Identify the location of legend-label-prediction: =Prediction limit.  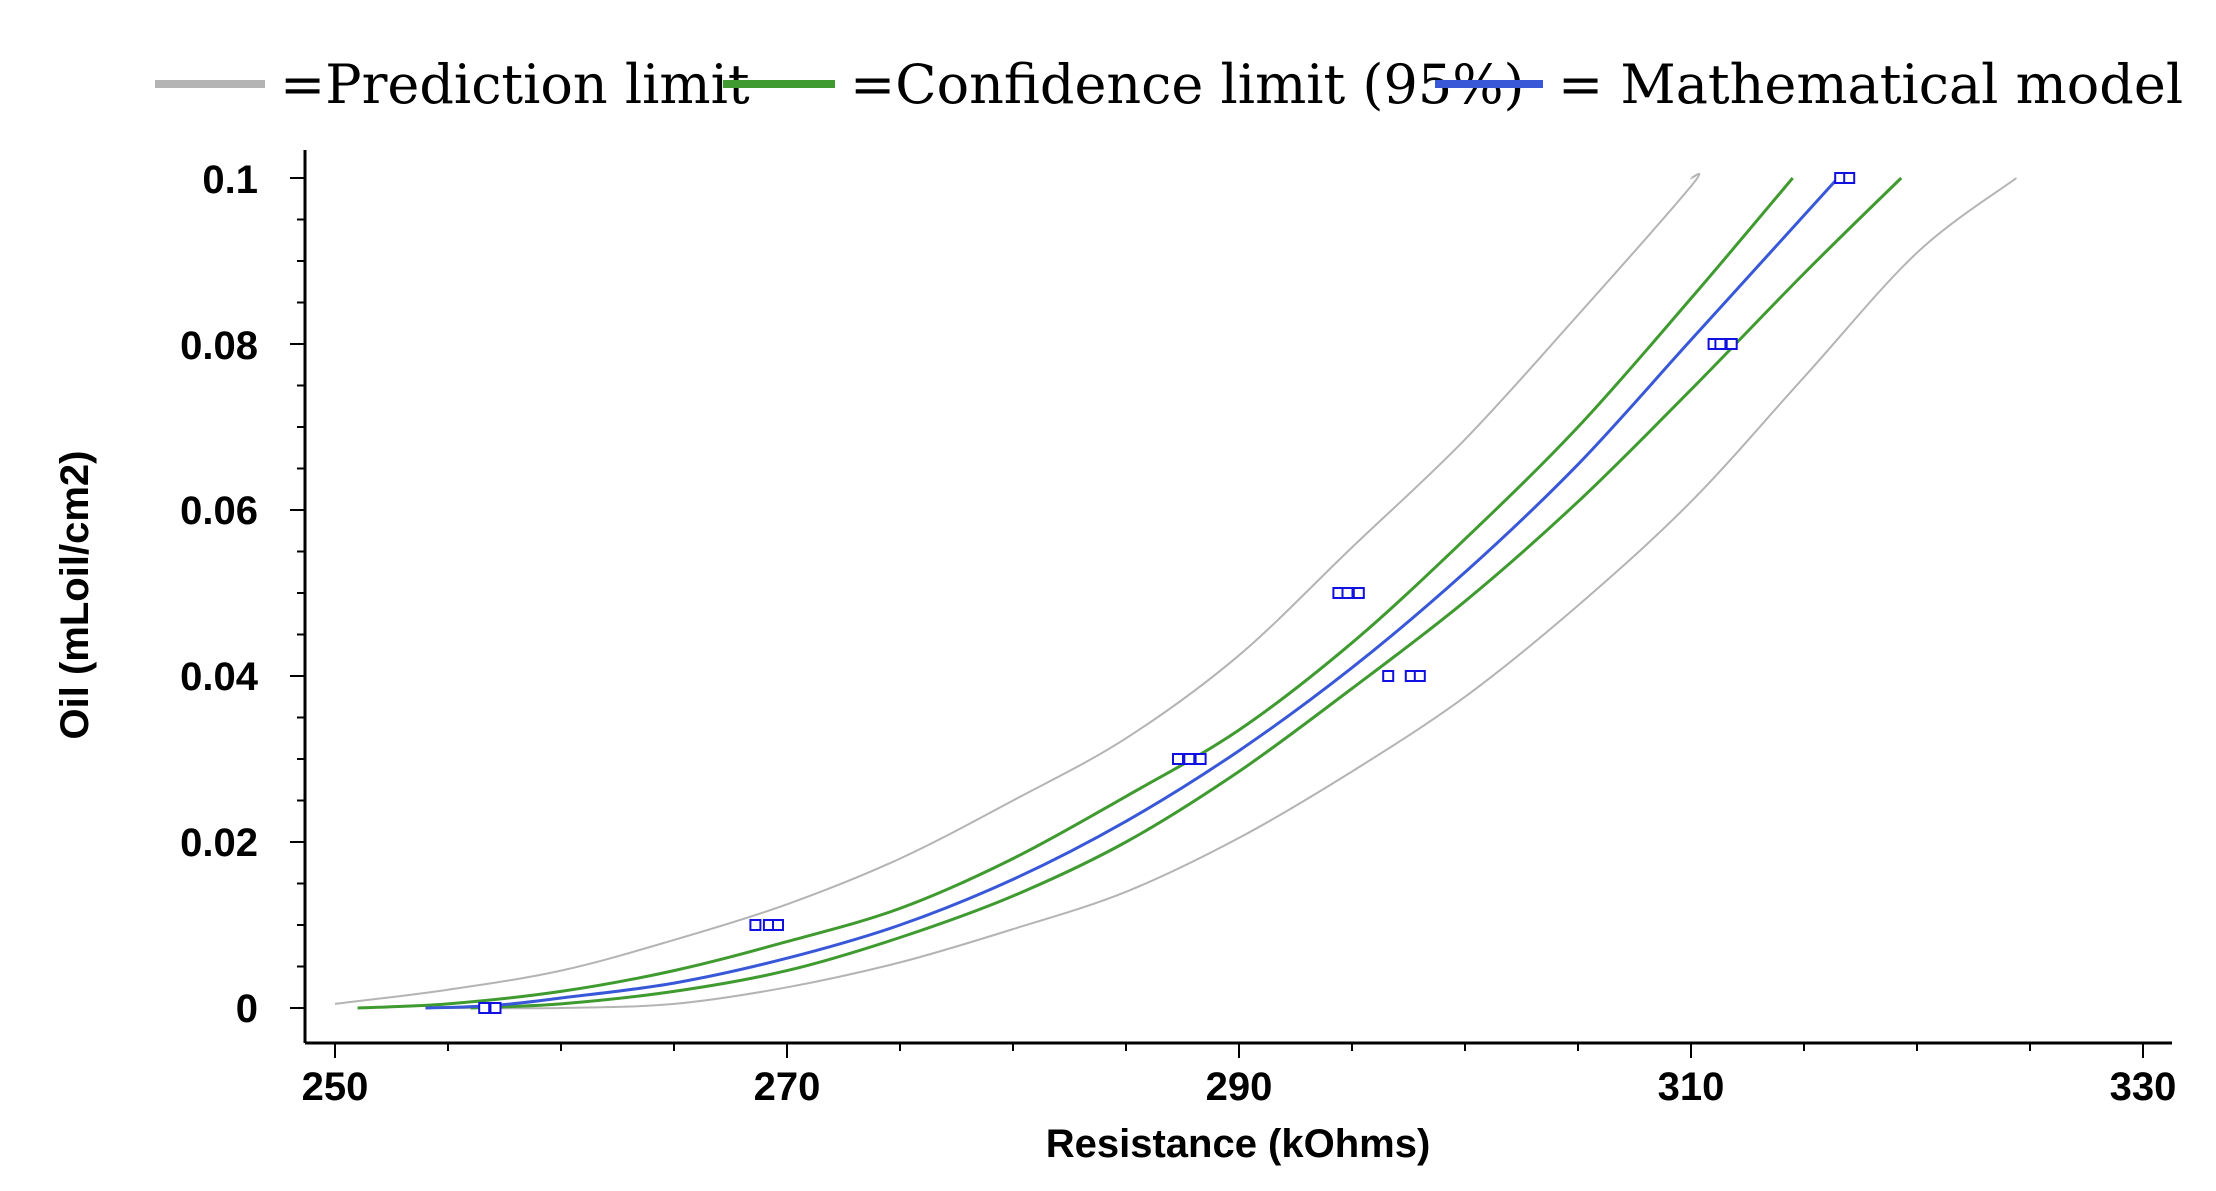
(515, 84).